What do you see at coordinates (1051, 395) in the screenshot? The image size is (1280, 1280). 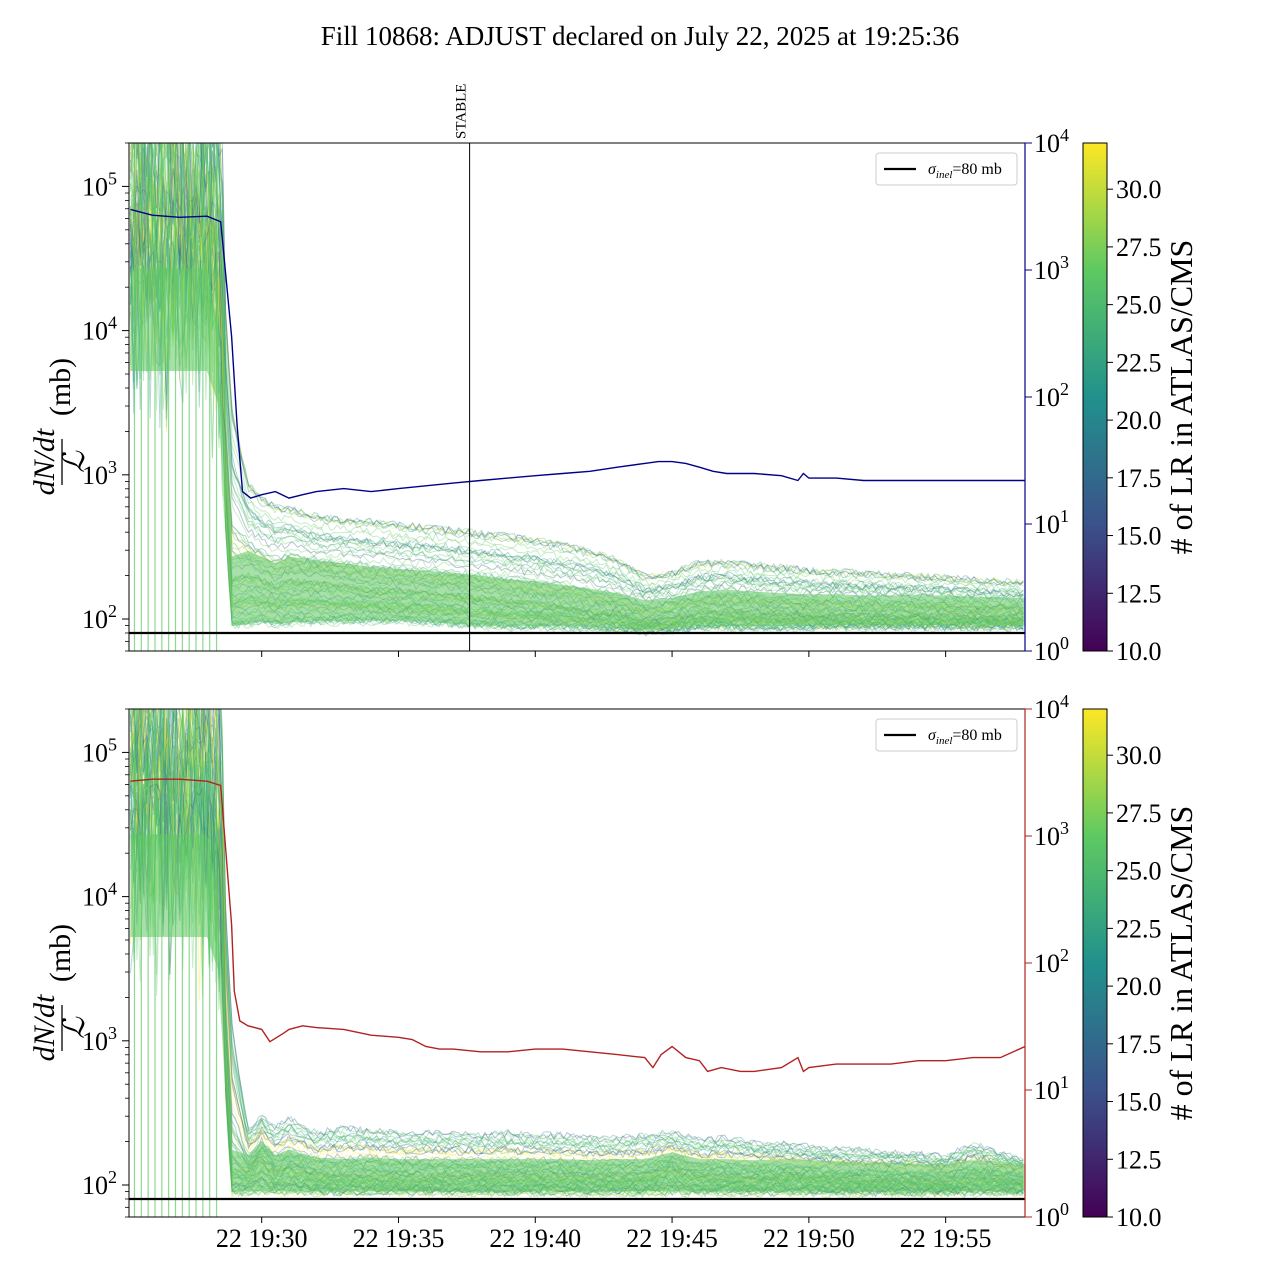 I see `right-tick-label: 10²` at bounding box center [1051, 395].